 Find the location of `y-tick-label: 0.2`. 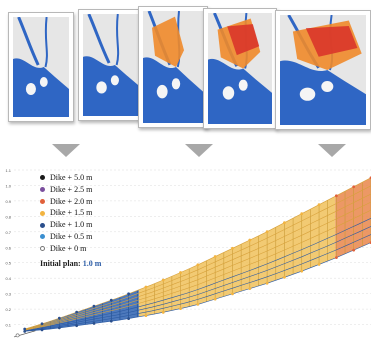

y-tick-label: 0.2 is located at coordinates (8, 309).